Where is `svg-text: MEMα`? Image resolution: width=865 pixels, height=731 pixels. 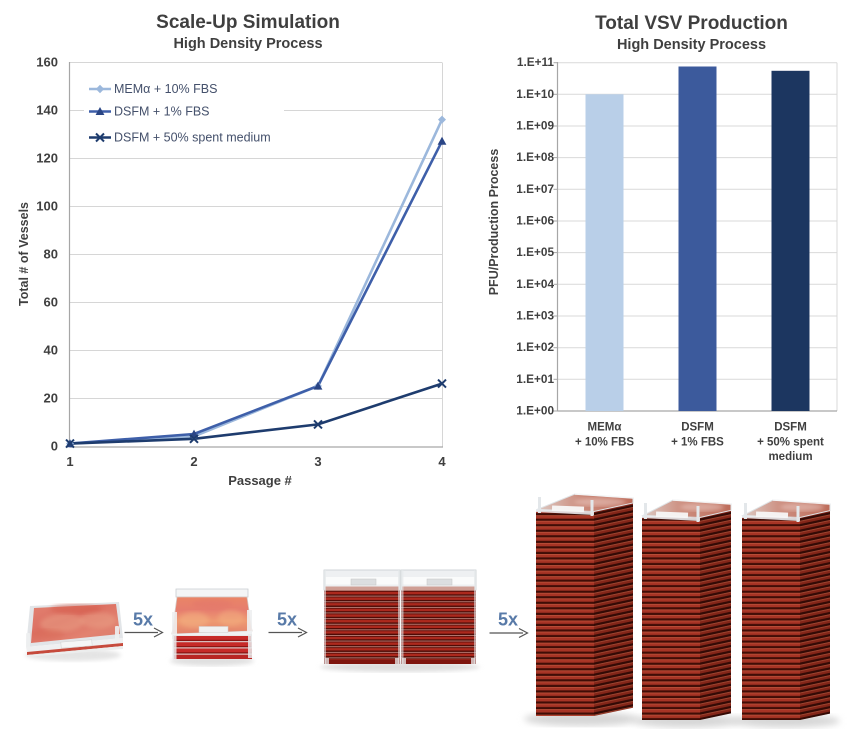 svg-text: MEMα is located at coordinates (605, 428).